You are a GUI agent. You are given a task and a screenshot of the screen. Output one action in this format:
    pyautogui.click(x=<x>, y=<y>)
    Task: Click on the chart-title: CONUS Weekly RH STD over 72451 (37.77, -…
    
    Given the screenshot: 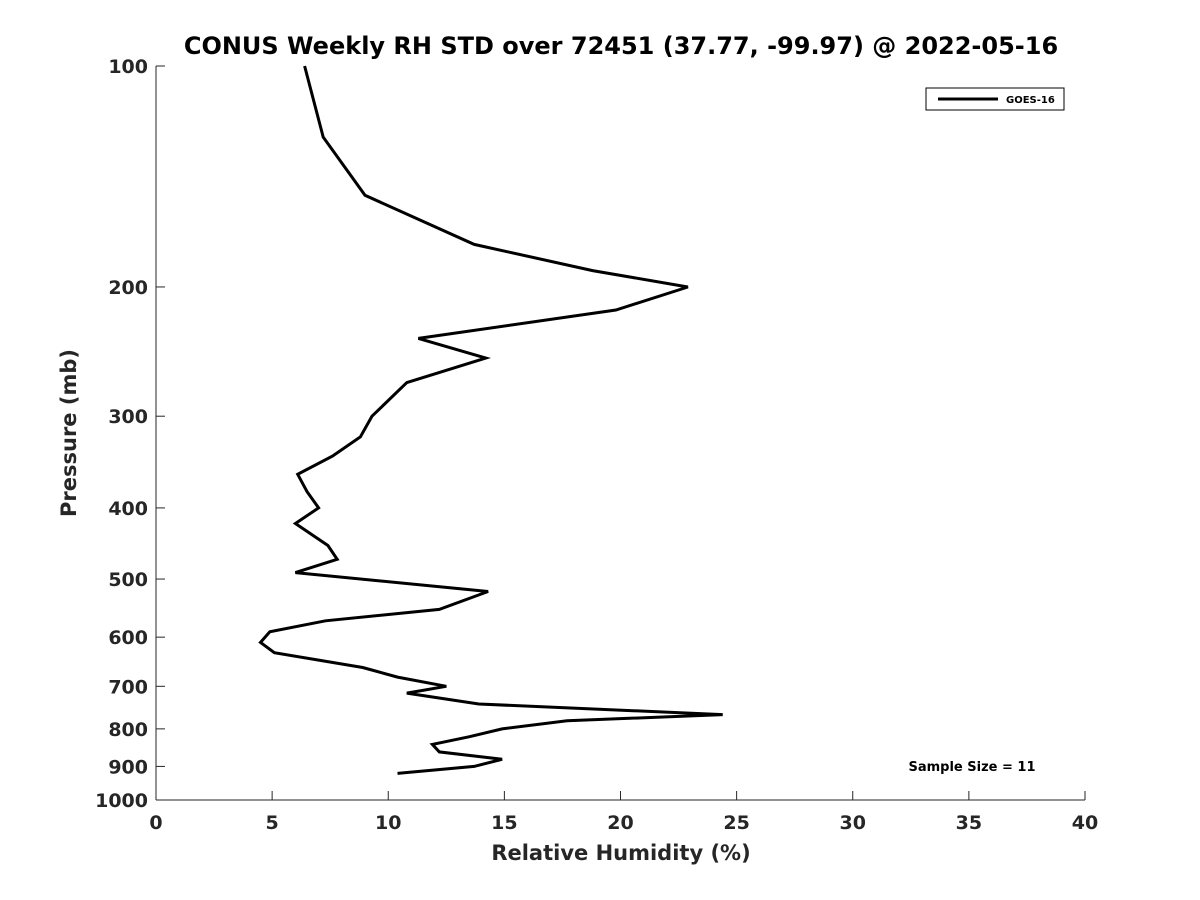 What is the action you would take?
    pyautogui.click(x=621, y=46)
    